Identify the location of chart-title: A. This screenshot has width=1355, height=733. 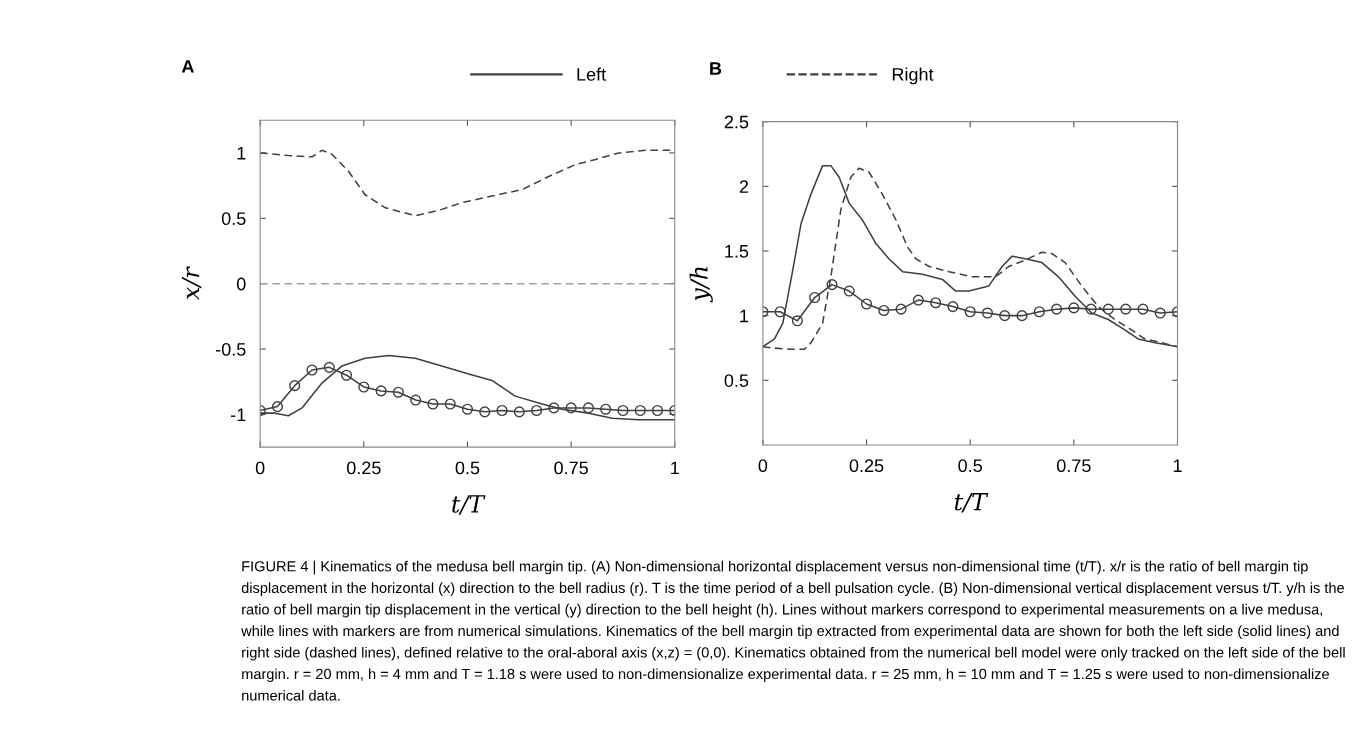
(187, 66).